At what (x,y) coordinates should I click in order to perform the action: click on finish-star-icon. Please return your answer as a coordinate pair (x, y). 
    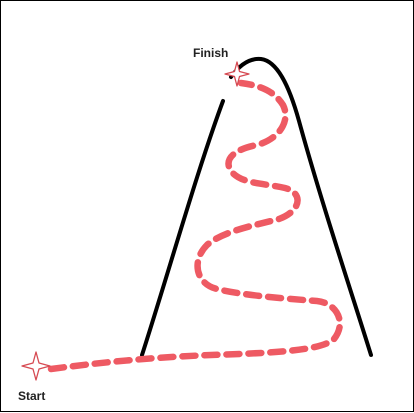
    Looking at the image, I should click on (237, 74).